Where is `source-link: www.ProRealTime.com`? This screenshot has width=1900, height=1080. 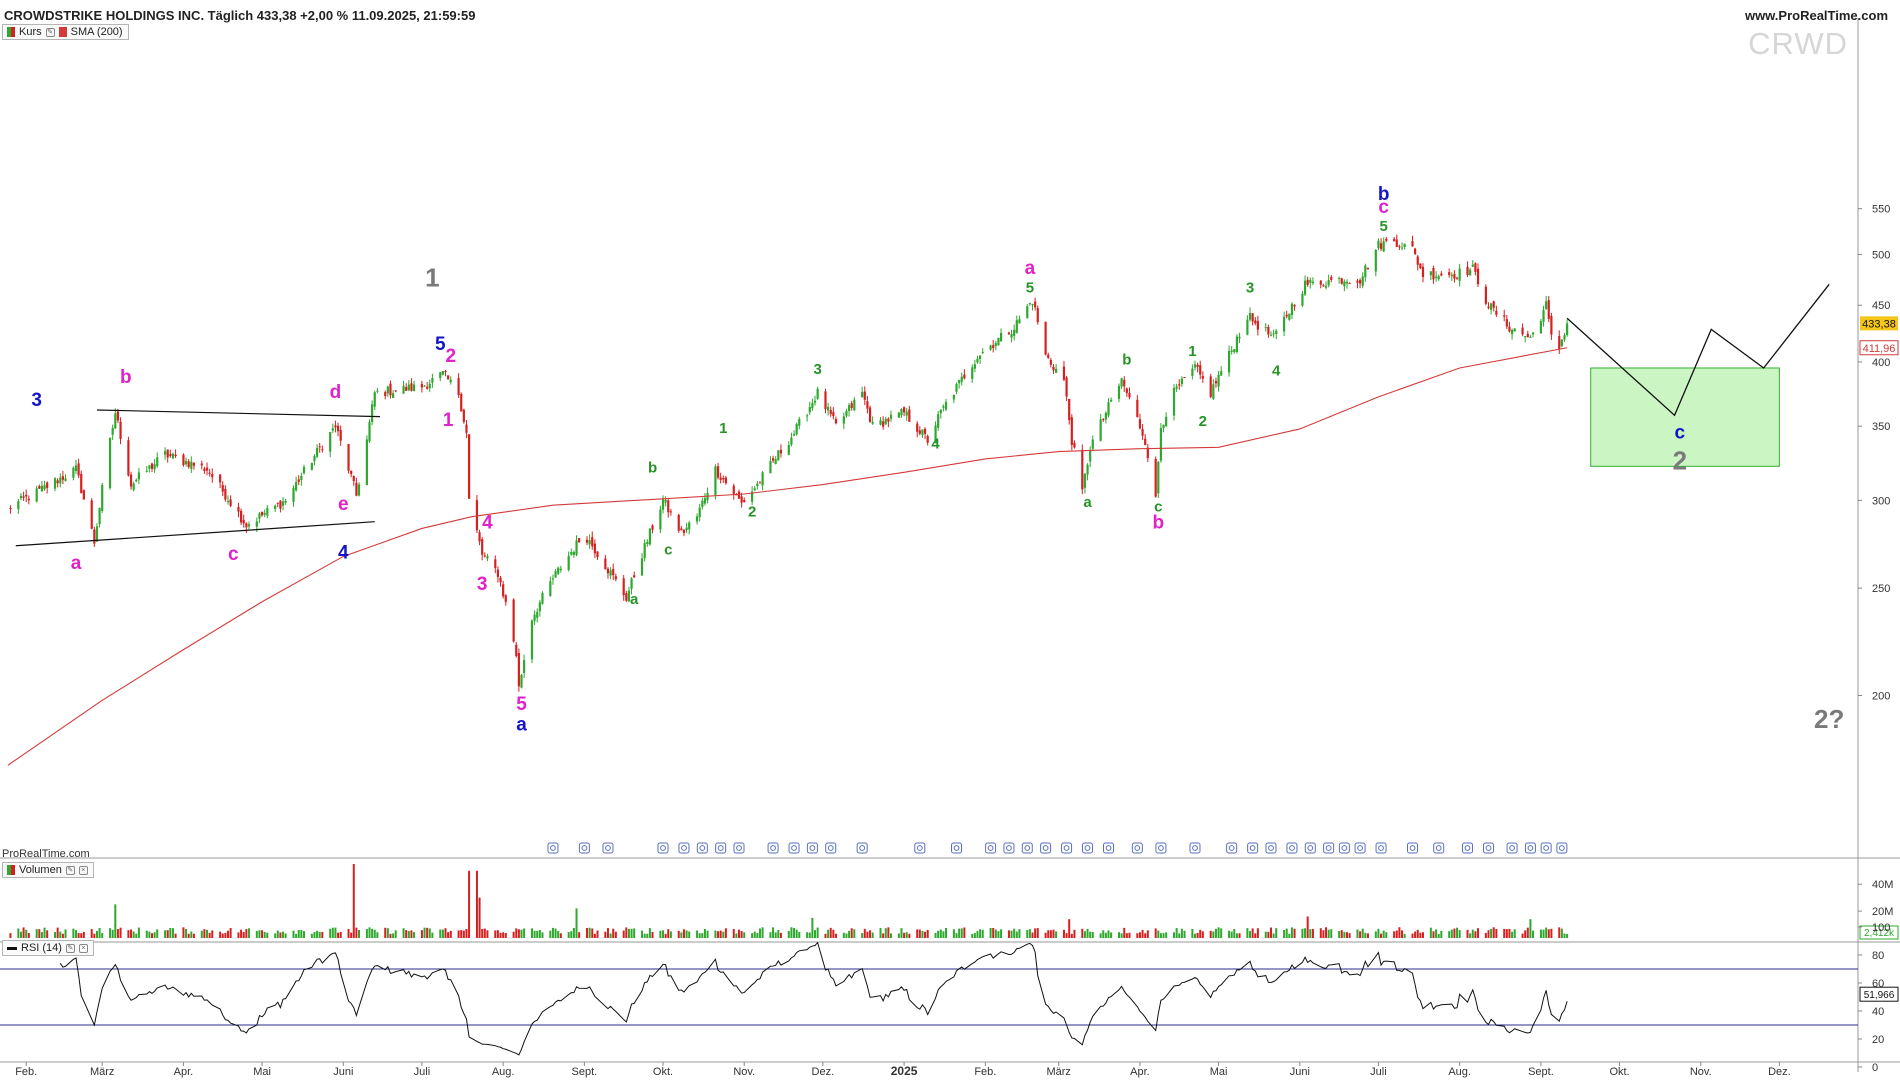
source-link: www.ProRealTime.com is located at coordinates (1816, 15).